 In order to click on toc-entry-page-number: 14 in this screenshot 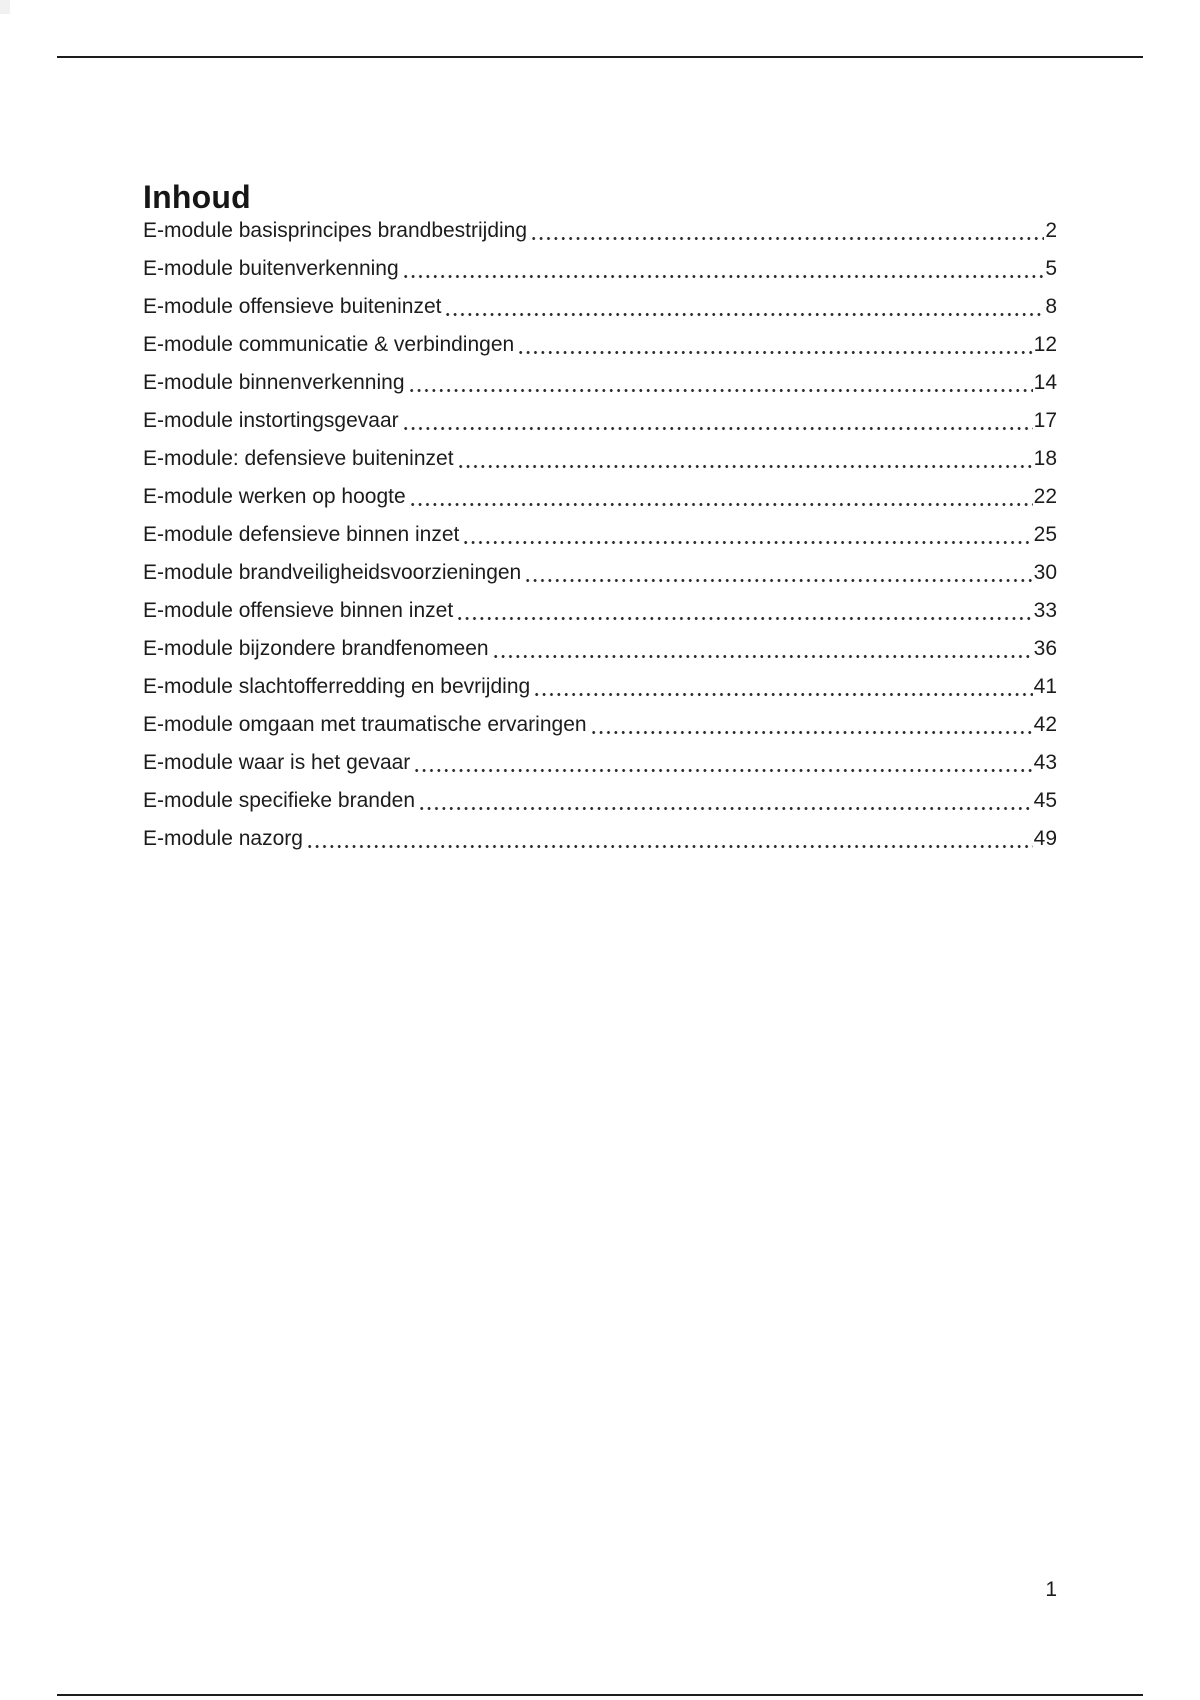, I will do `click(1045, 382)`.